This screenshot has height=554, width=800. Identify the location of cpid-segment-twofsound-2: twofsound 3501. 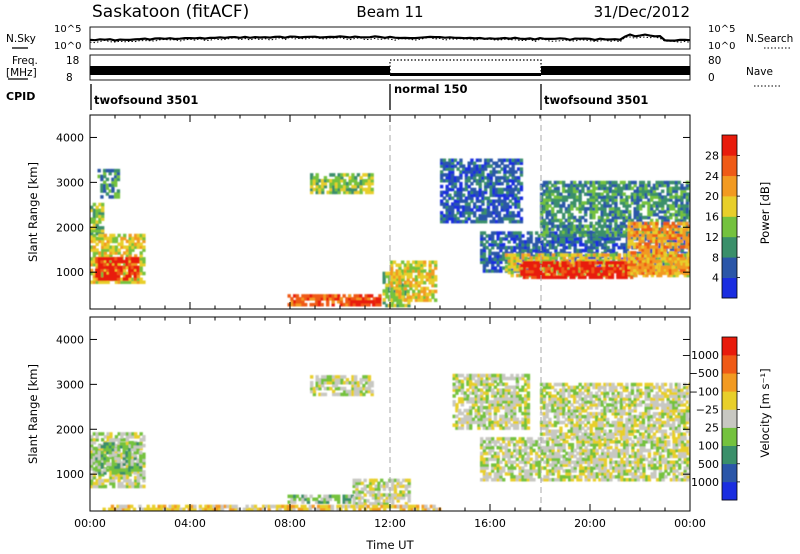
(596, 100).